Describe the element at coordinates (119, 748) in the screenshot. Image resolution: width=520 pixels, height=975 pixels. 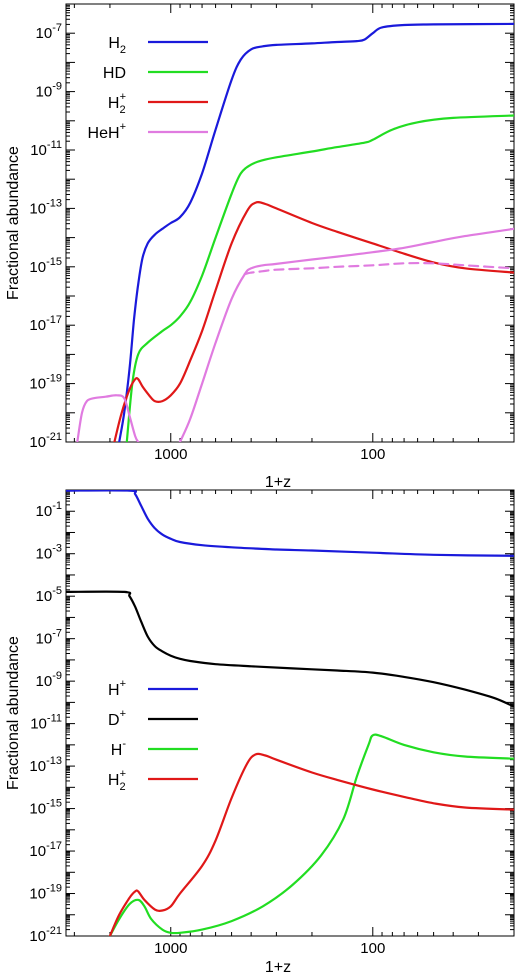
I see `legend-label: H-` at that location.